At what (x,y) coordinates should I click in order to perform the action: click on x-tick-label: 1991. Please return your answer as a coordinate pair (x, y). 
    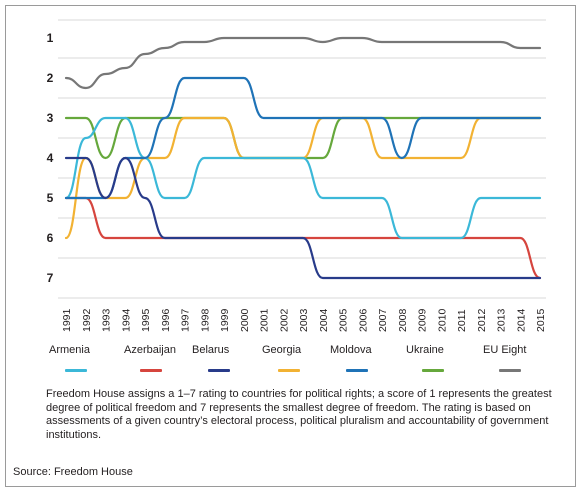
    Looking at the image, I should click on (67, 320).